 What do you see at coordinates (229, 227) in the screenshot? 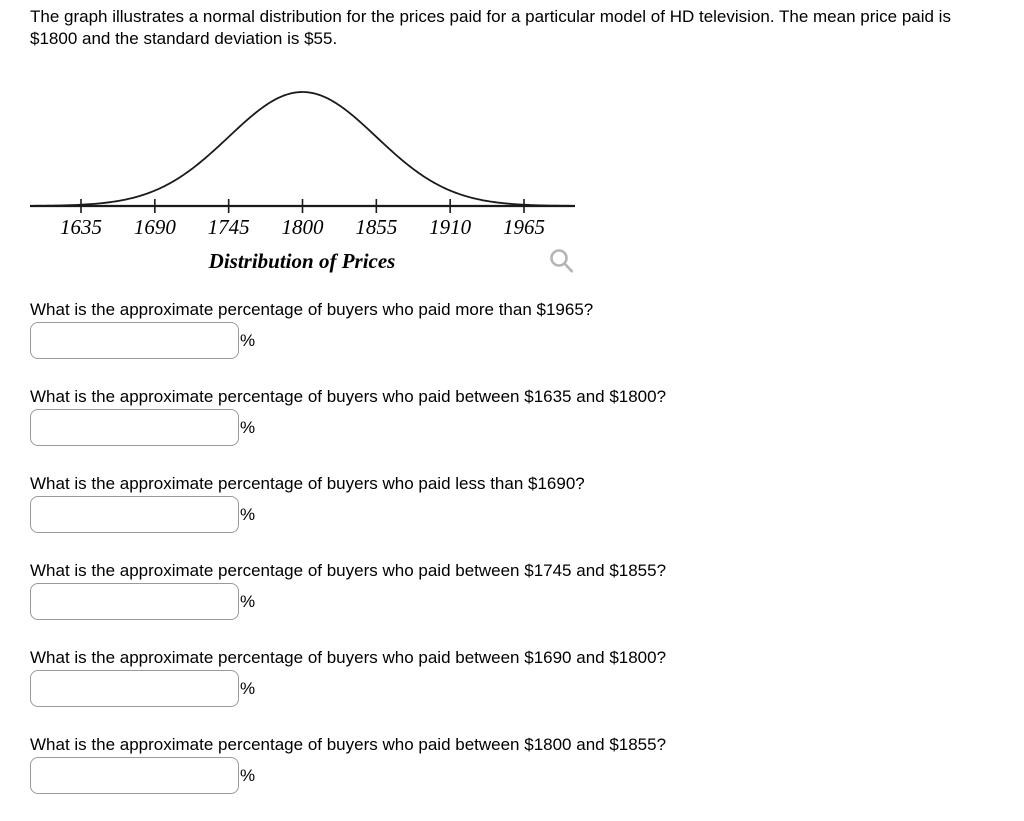
I see `axis-tick-label: 1745` at bounding box center [229, 227].